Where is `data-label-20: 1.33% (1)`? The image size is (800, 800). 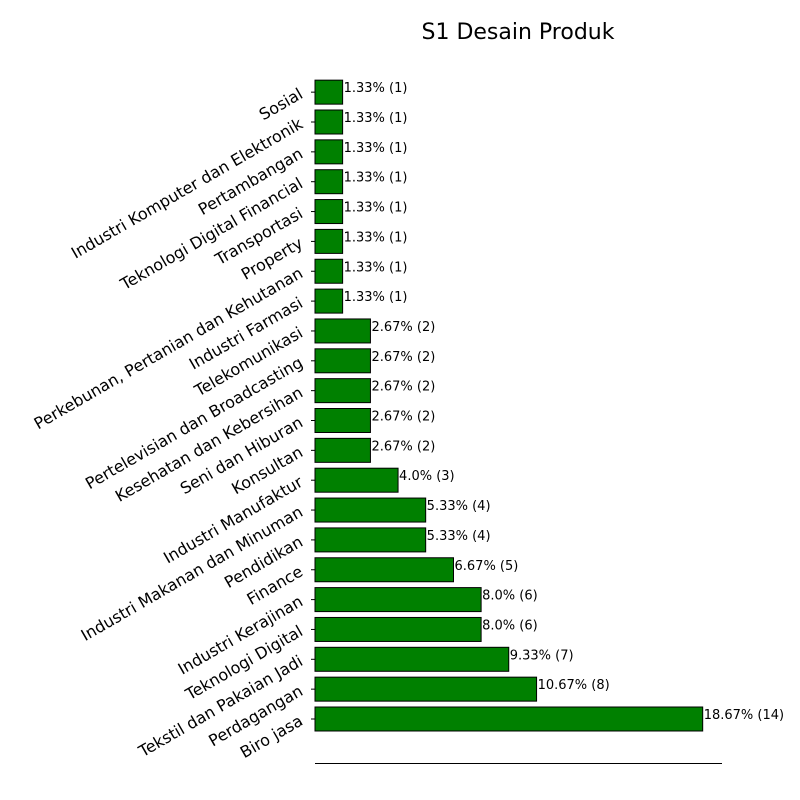
data-label-20: 1.33% (1) is located at coordinates (376, 118).